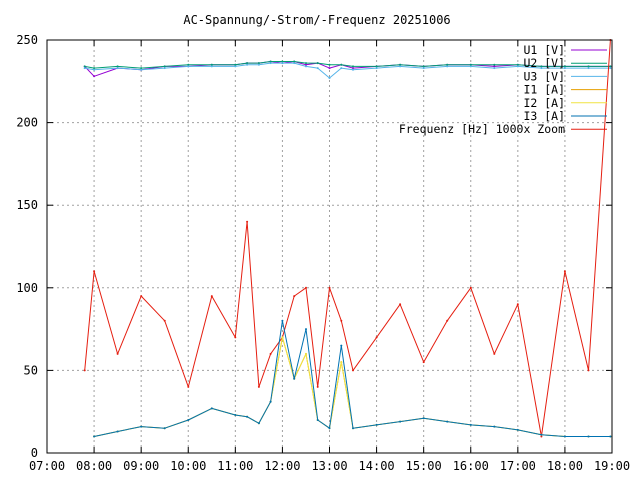 Image resolution: width=640 pixels, height=485 pixels. I want to click on y-tick-label: 250, so click(27, 40).